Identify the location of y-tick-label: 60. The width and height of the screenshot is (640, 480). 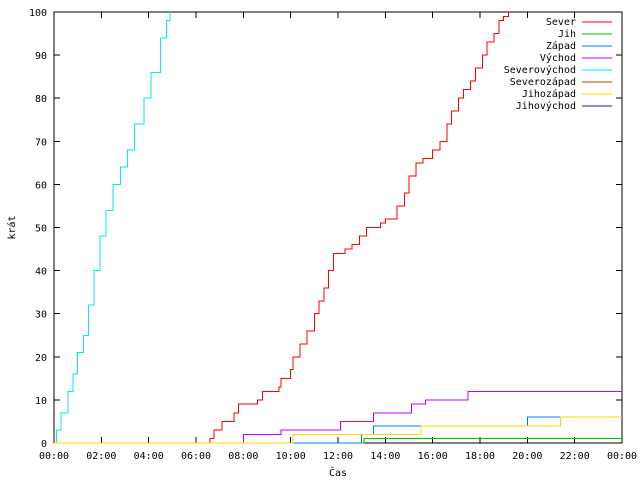
(41, 185).